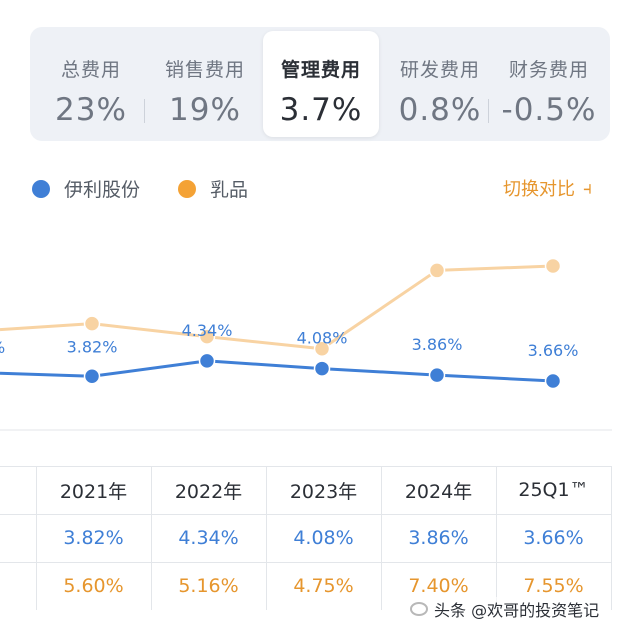 The width and height of the screenshot is (640, 635). I want to click on table-header-row: 年 2021年 2022年 2023年 2024年 25Q1™, so click(320, 490).